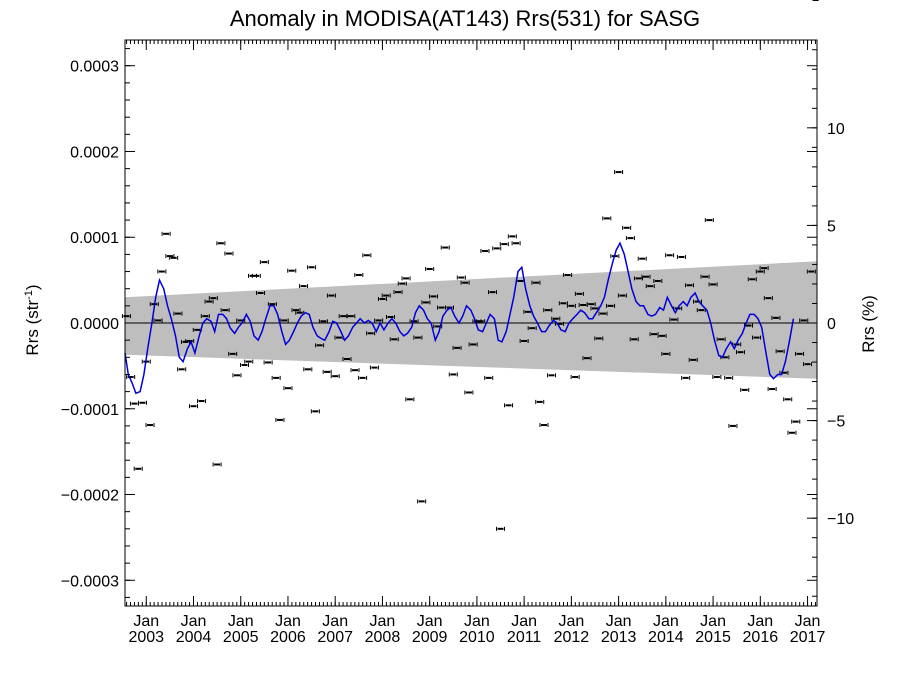 The height and width of the screenshot is (675, 900). Describe the element at coordinates (836, 422) in the screenshot. I see `y-right-tick-label: −5` at that location.